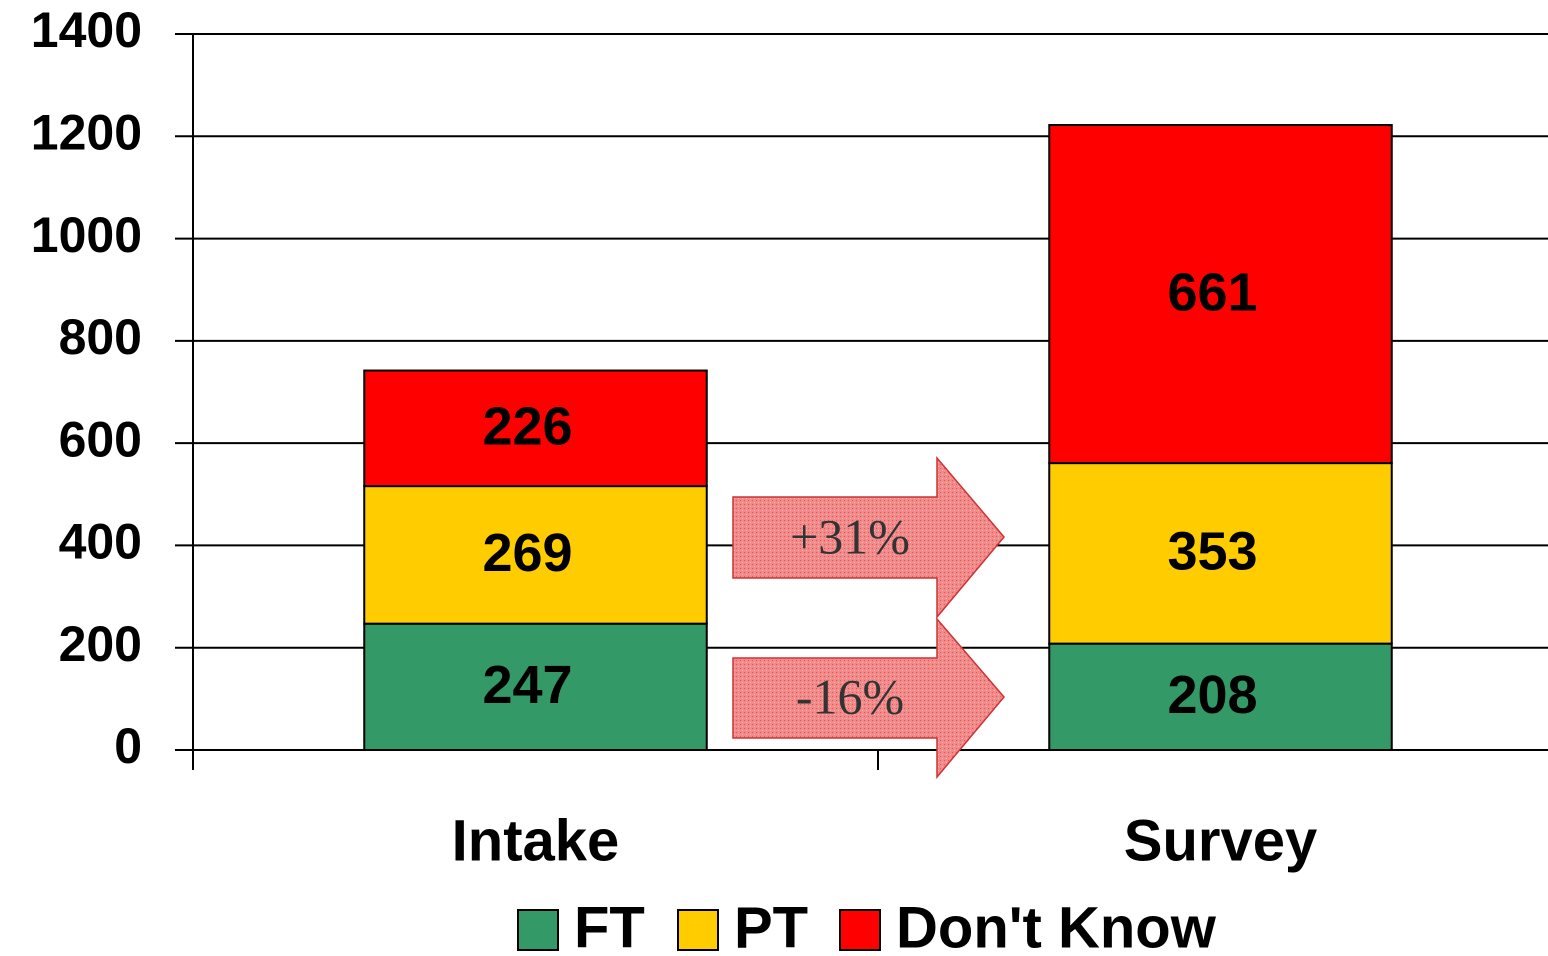  Describe the element at coordinates (527, 685) in the screenshot. I see `data-label: 247` at that location.